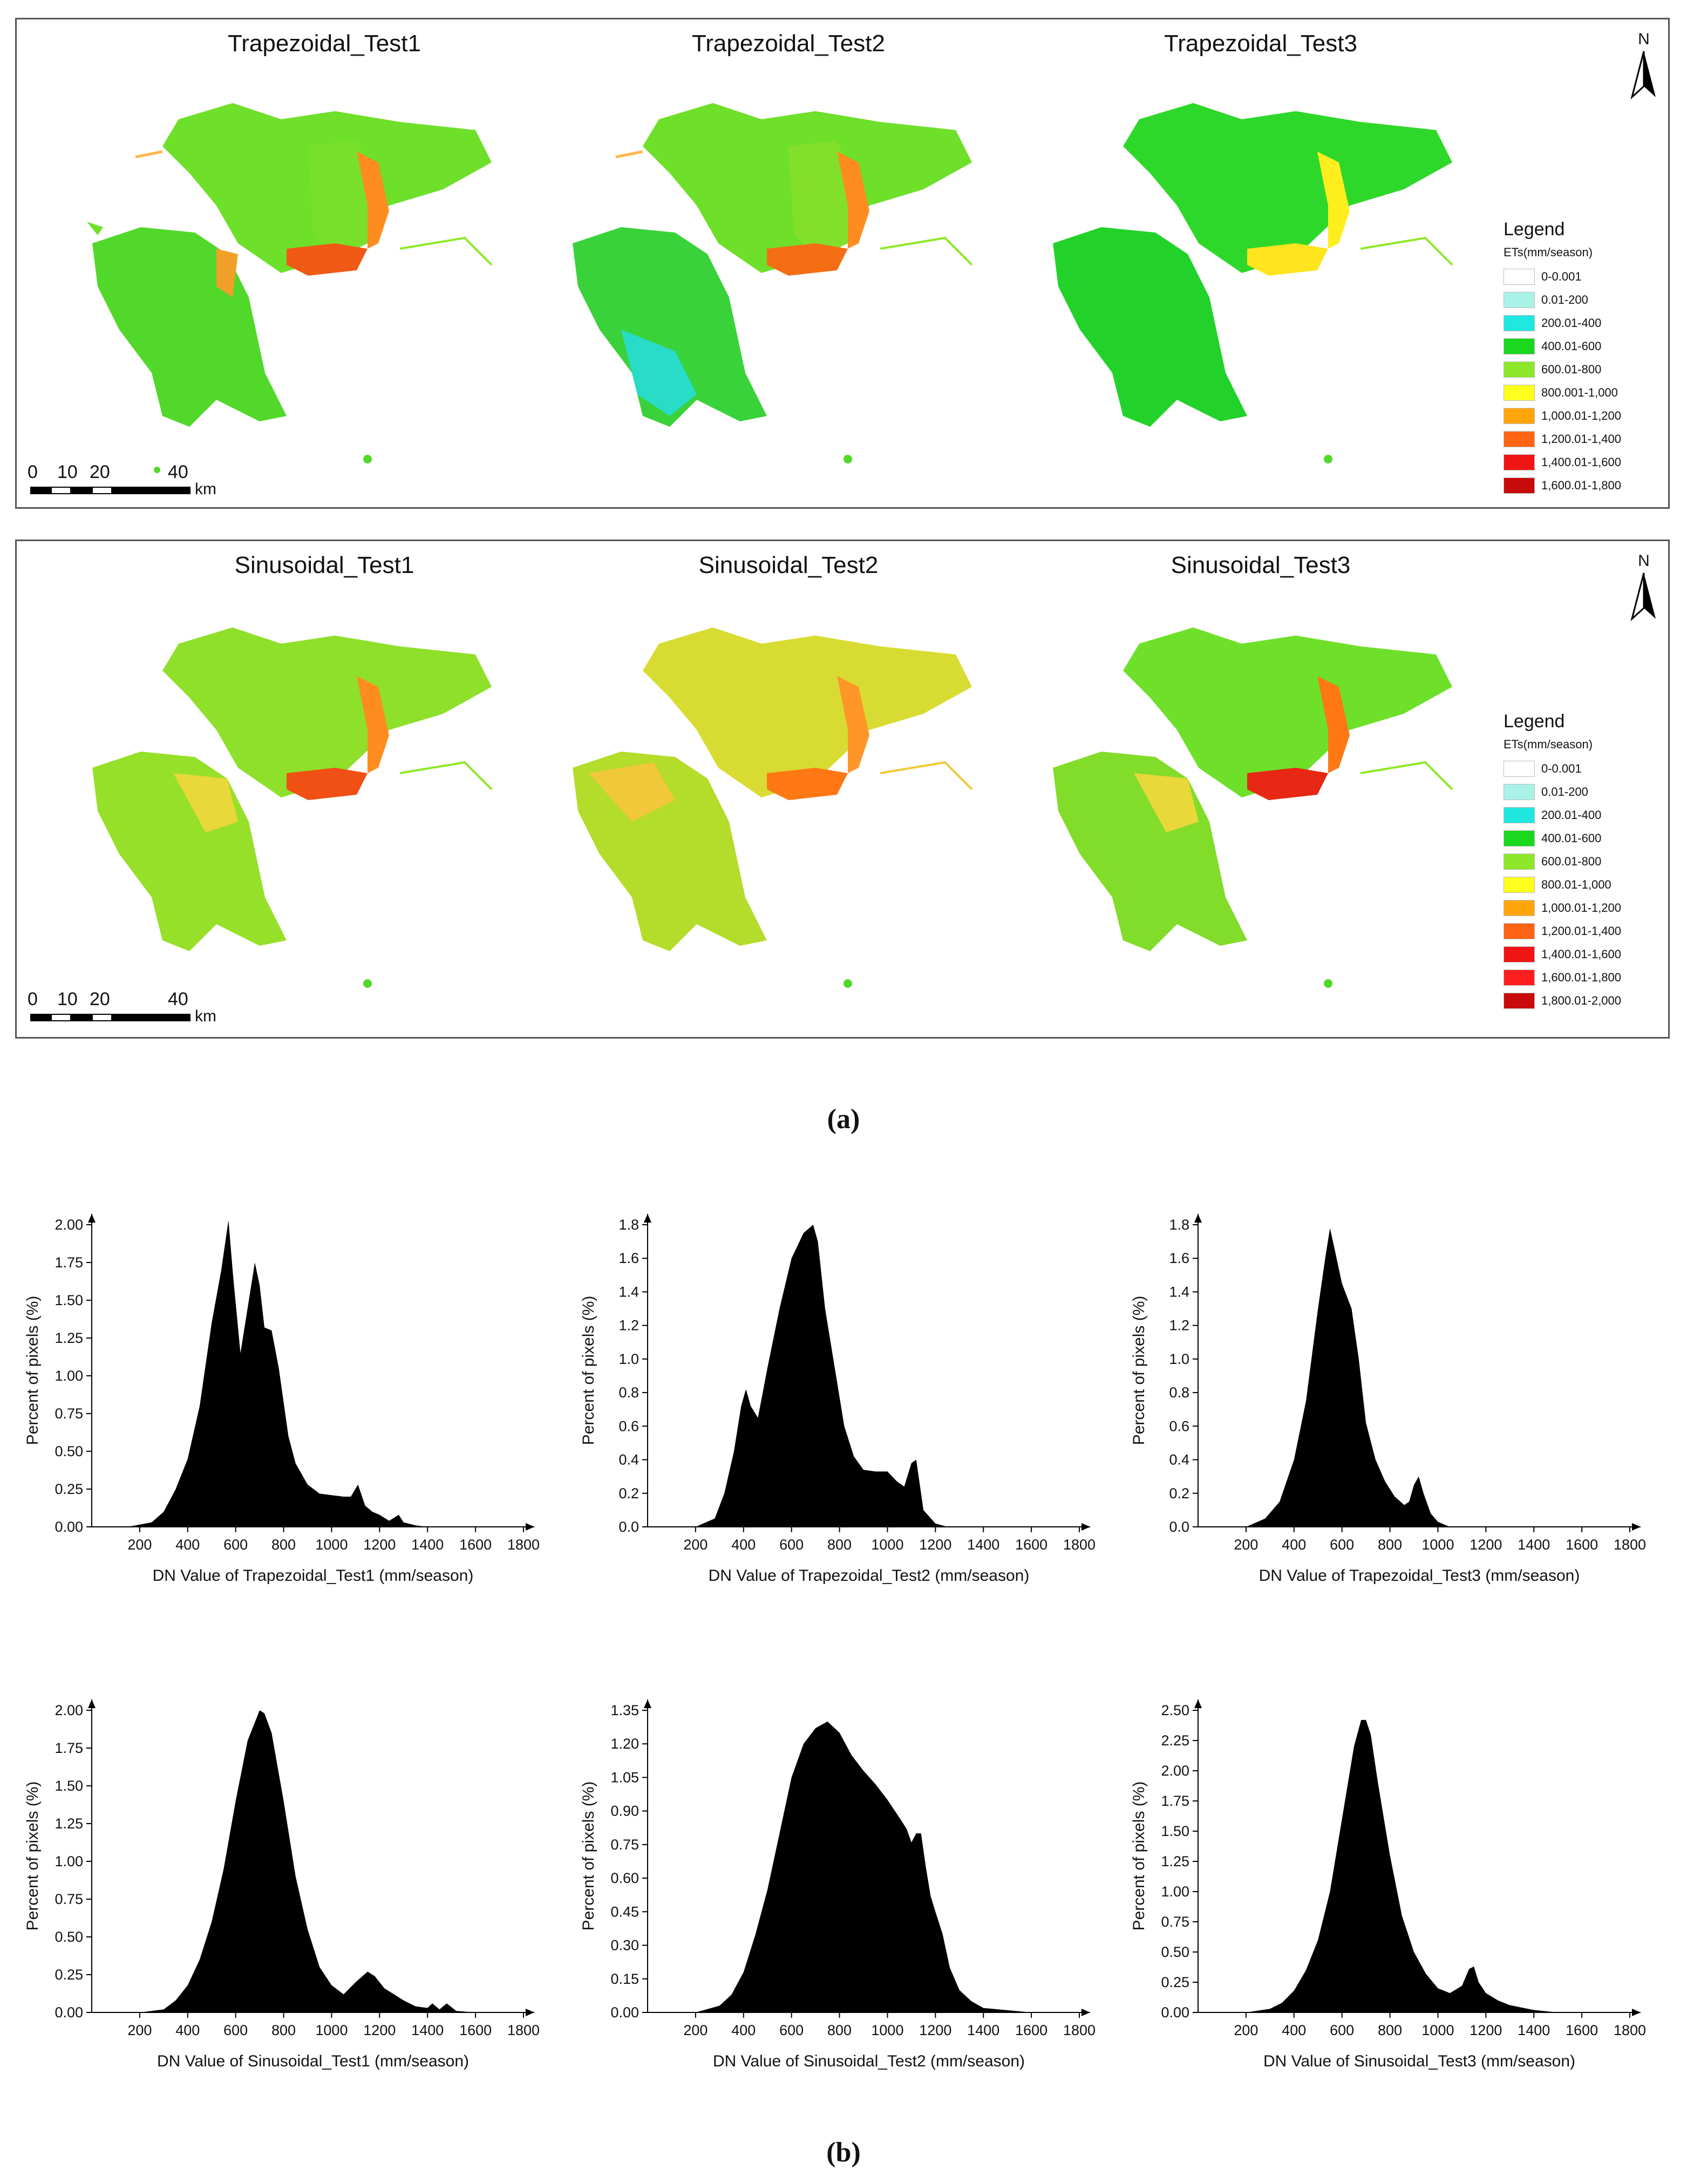 Image resolution: width=1687 pixels, height=2184 pixels. I want to click on map-title-sinusoidal-test3: Sinusoidal_Test3, so click(1261, 565).